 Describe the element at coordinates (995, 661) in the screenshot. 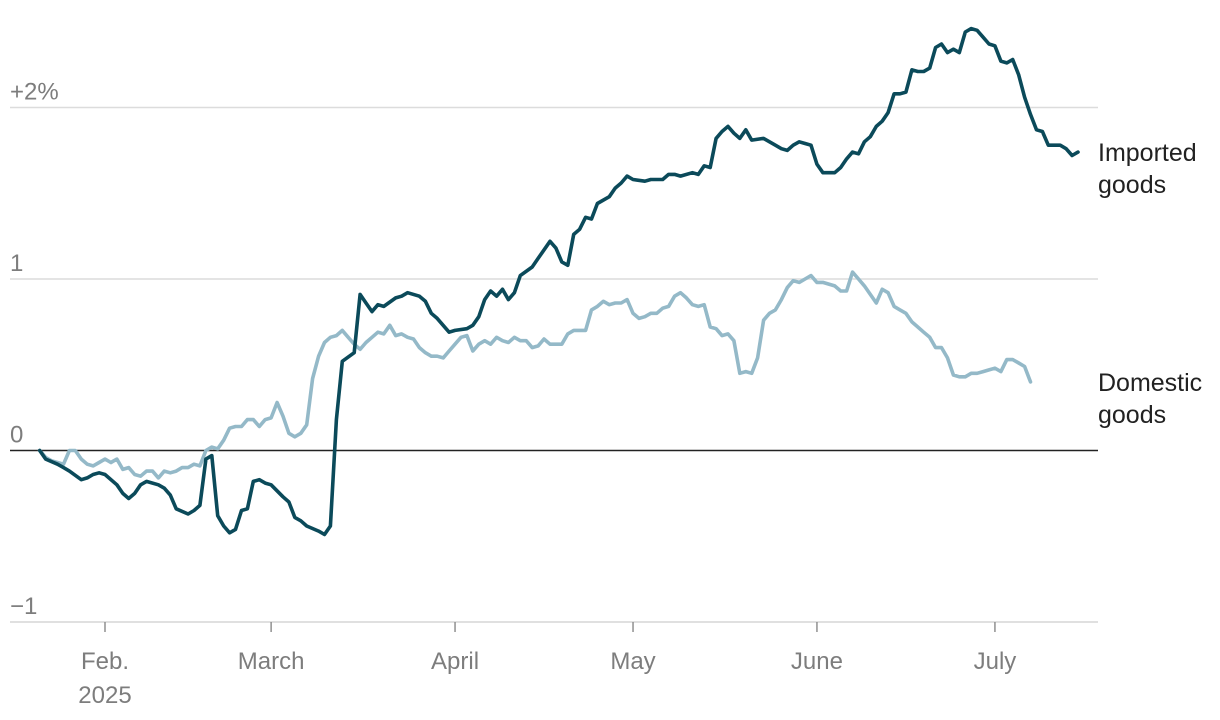

I see `x-tick-label: July` at that location.